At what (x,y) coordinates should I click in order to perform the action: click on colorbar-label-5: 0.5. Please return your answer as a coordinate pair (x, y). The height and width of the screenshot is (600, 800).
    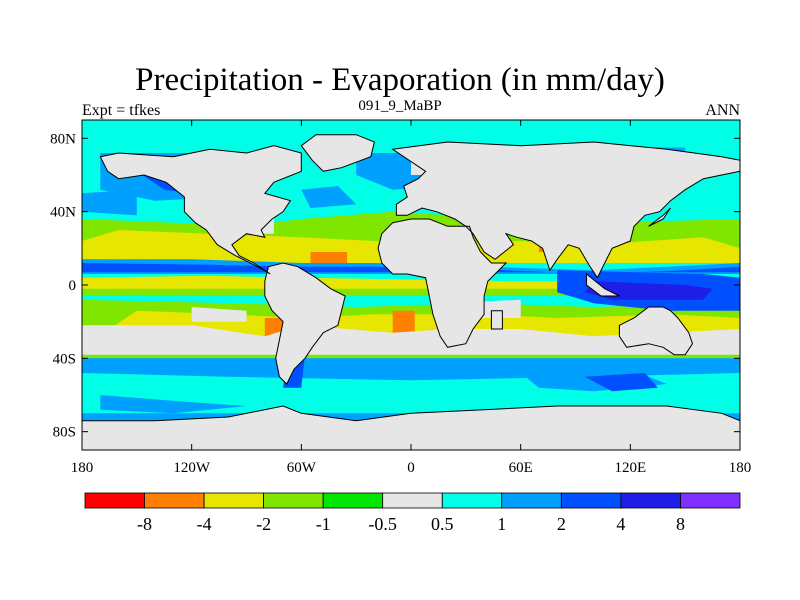
    Looking at the image, I should click on (442, 524).